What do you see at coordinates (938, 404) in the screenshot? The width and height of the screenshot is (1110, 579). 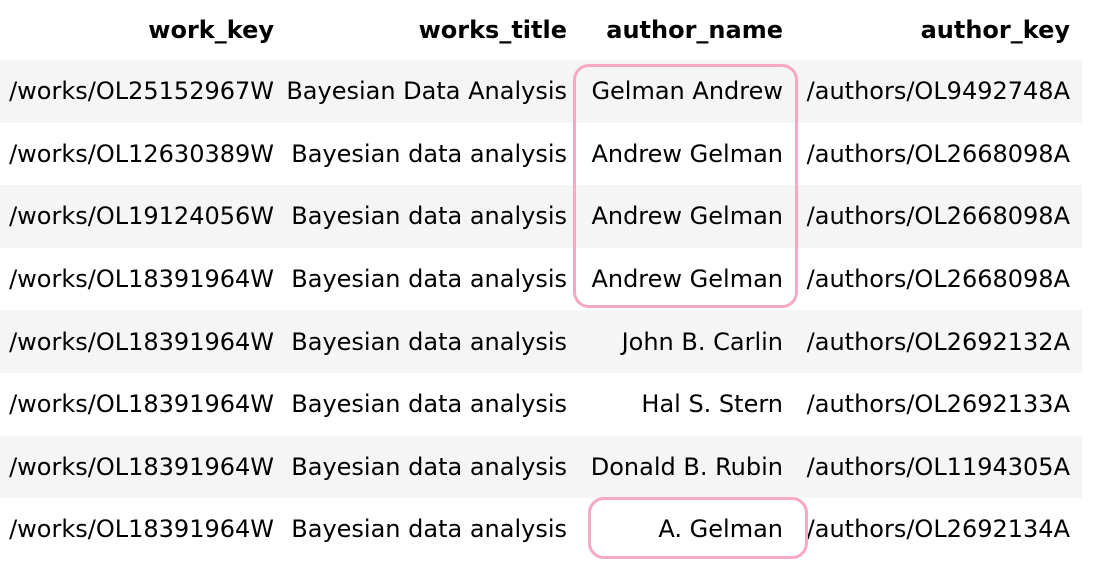 I see `cell-author-key: /authors/OL2692133A` at bounding box center [938, 404].